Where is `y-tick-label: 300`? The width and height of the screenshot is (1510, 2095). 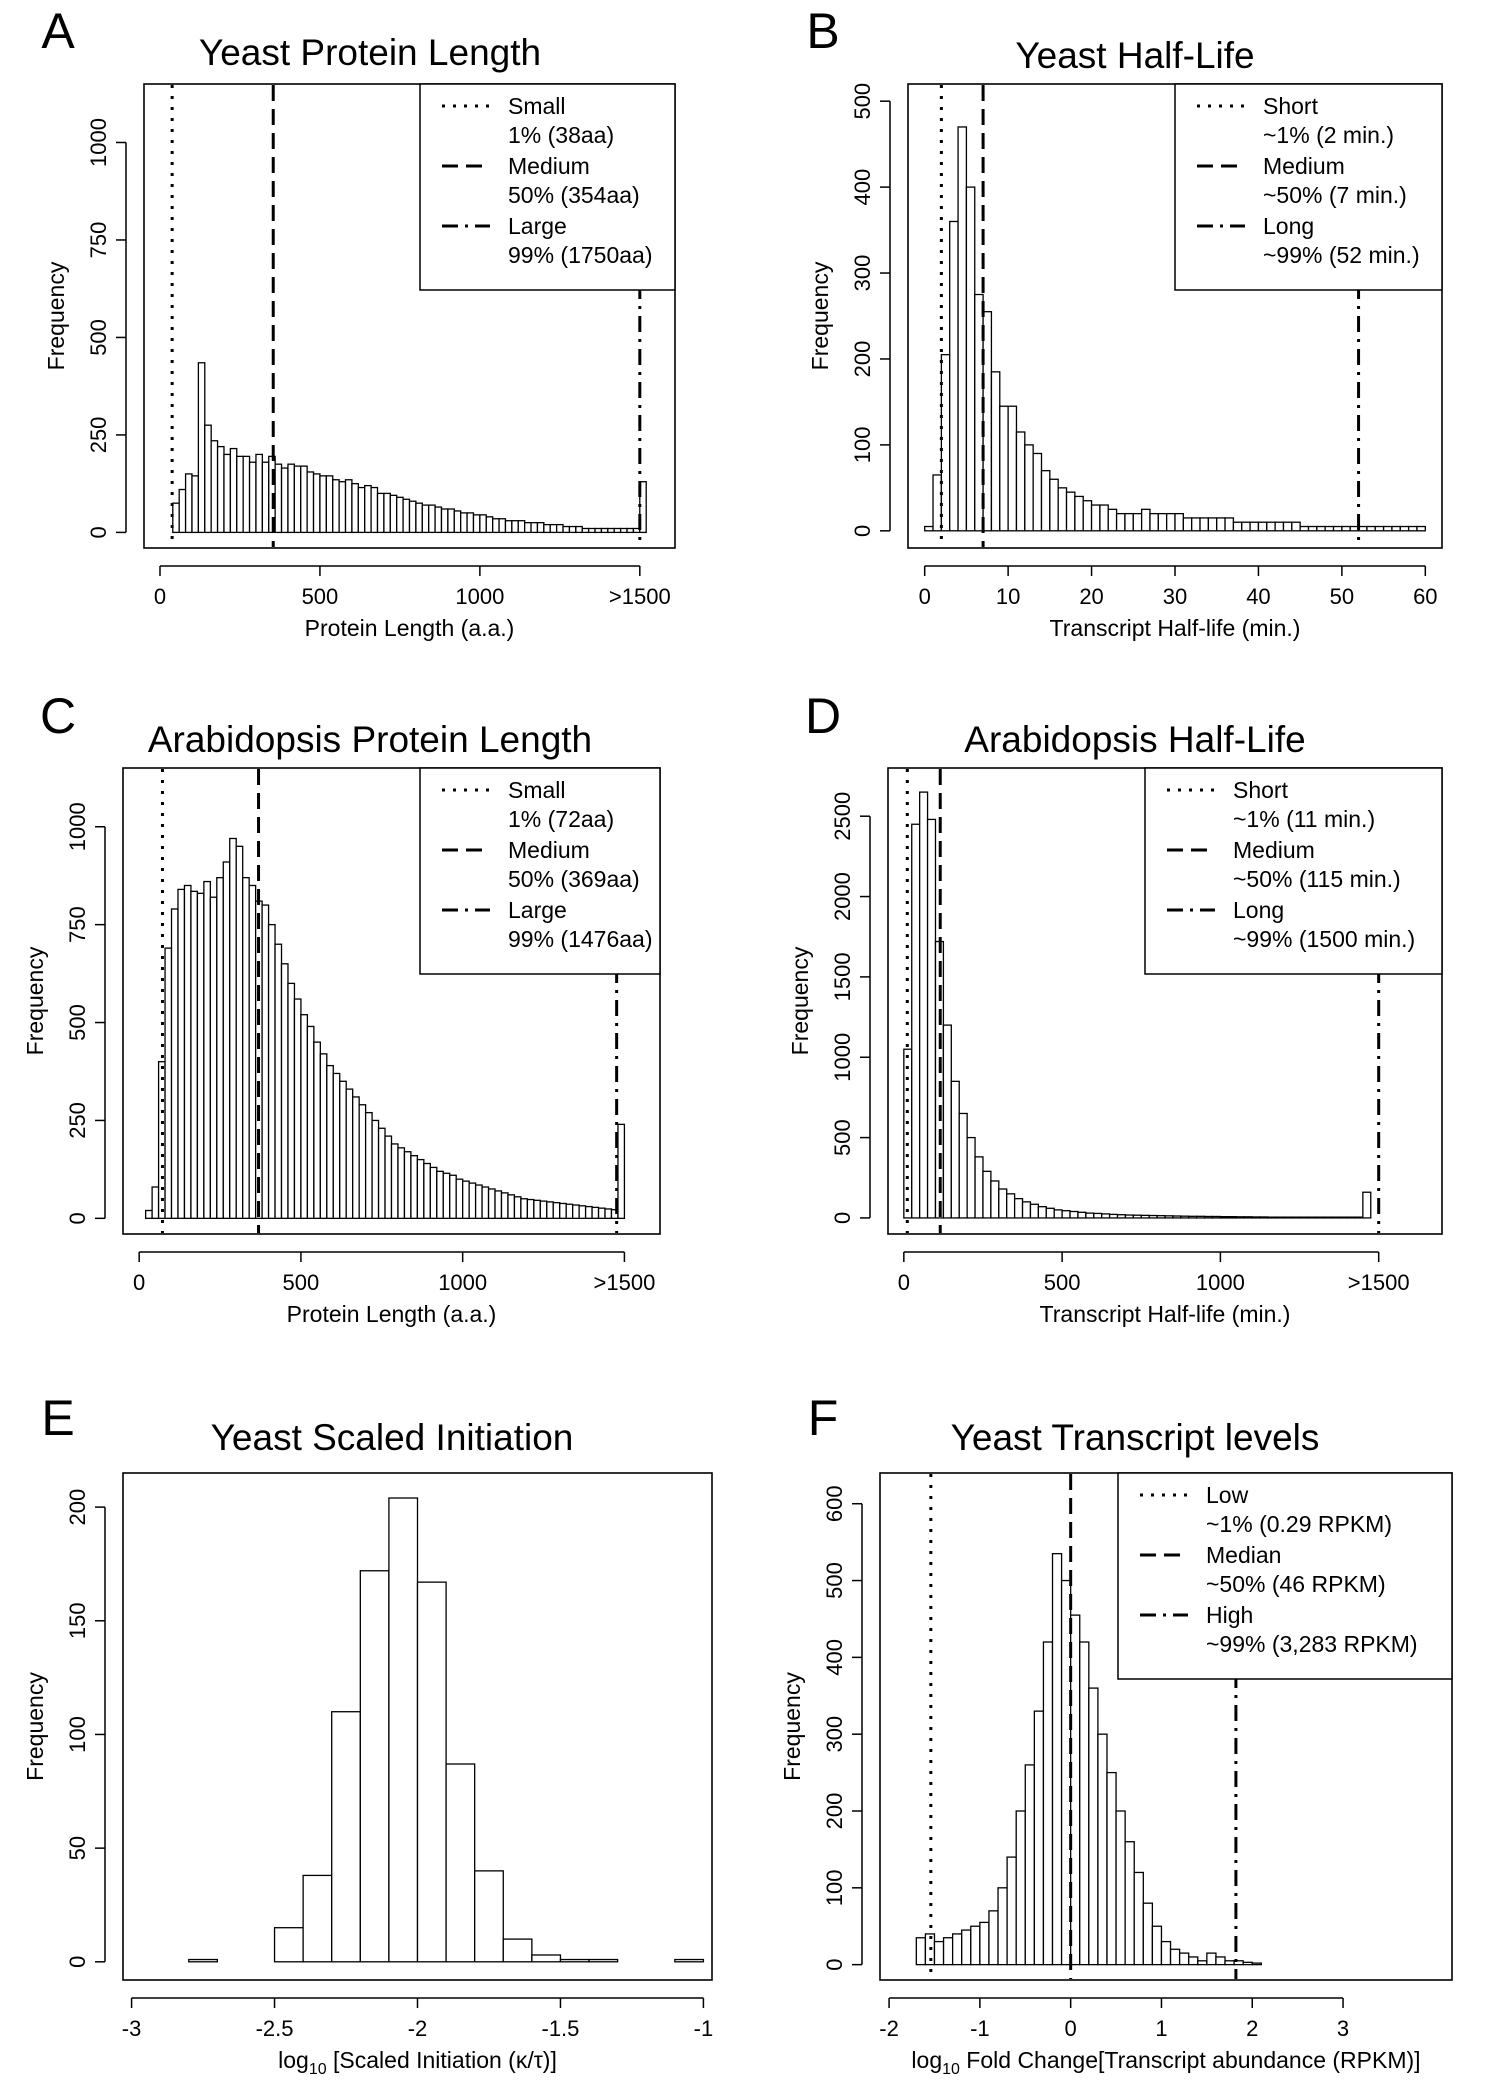
y-tick-label: 300 is located at coordinates (862, 273).